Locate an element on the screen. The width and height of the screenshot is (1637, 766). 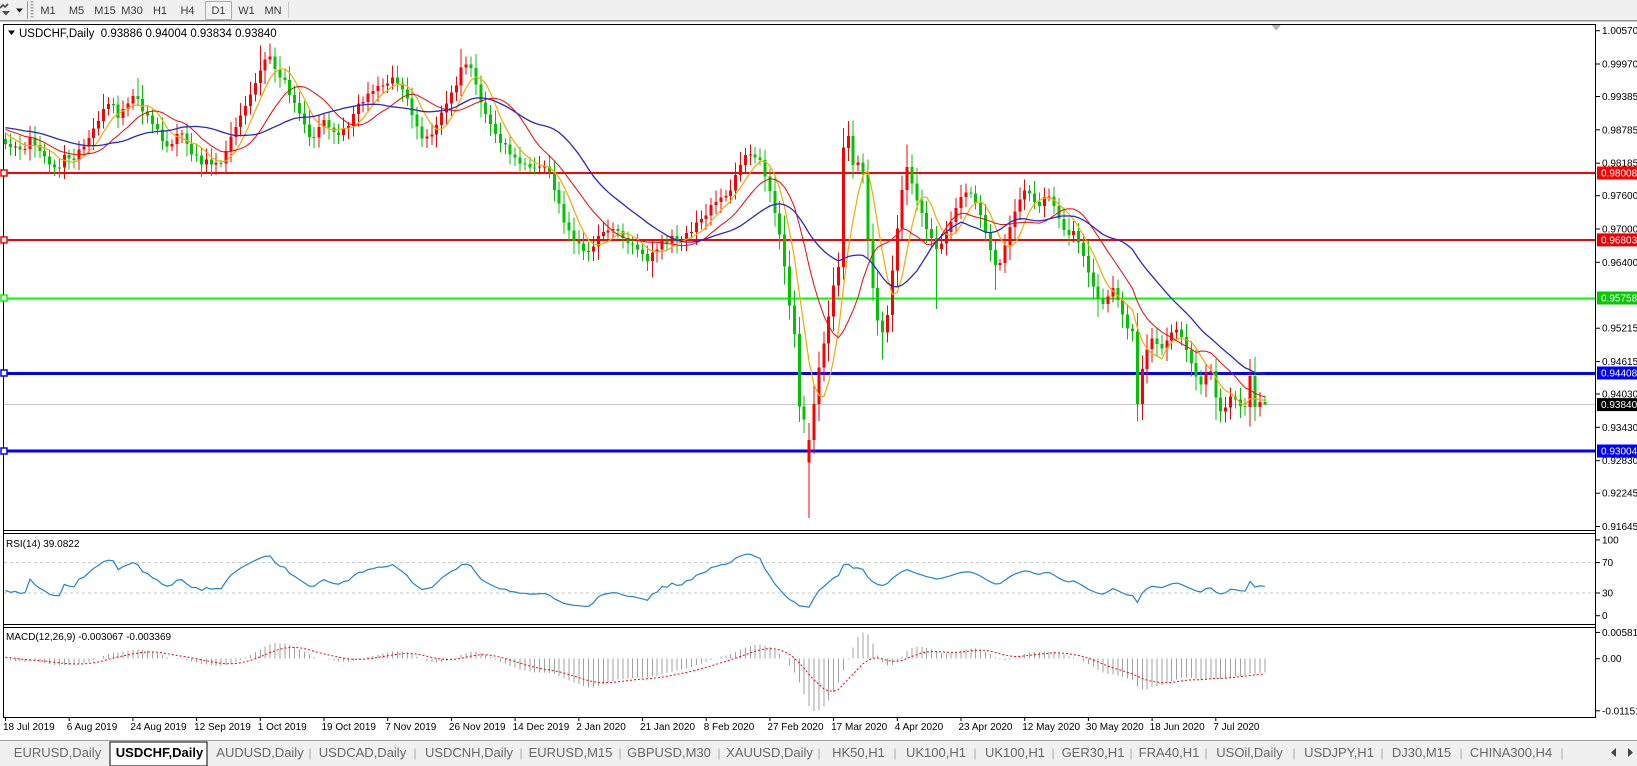
svg-text: H1 is located at coordinates (160, 11).